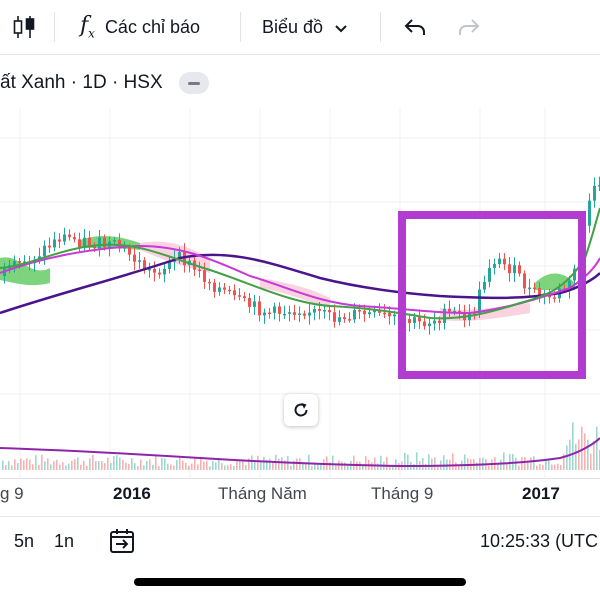 The image size is (600, 600). What do you see at coordinates (152, 26) in the screenshot?
I see `indicators-label: Các chỉ báo` at bounding box center [152, 26].